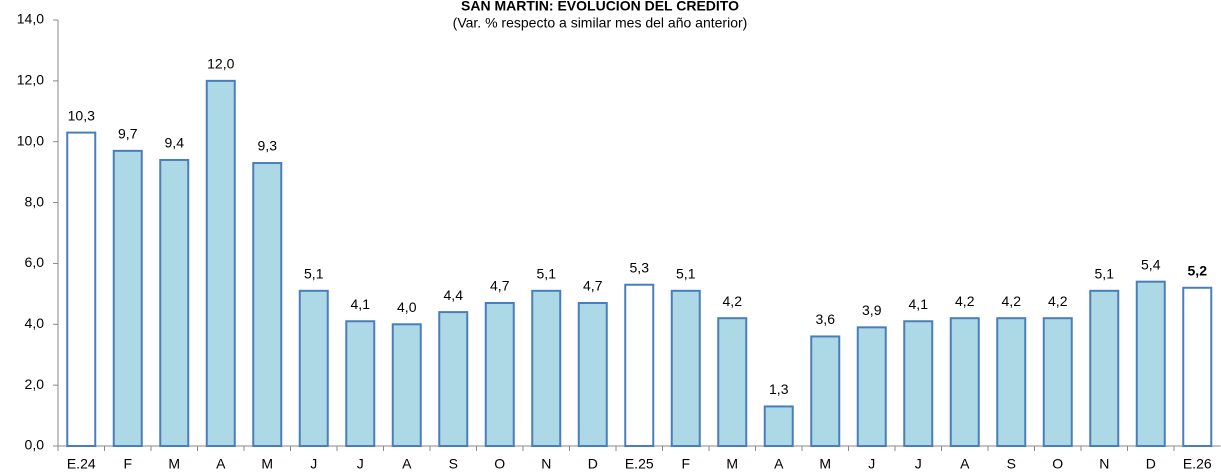 The height and width of the screenshot is (472, 1221). What do you see at coordinates (640, 267) in the screenshot?
I see `data-label: 5,3` at bounding box center [640, 267].